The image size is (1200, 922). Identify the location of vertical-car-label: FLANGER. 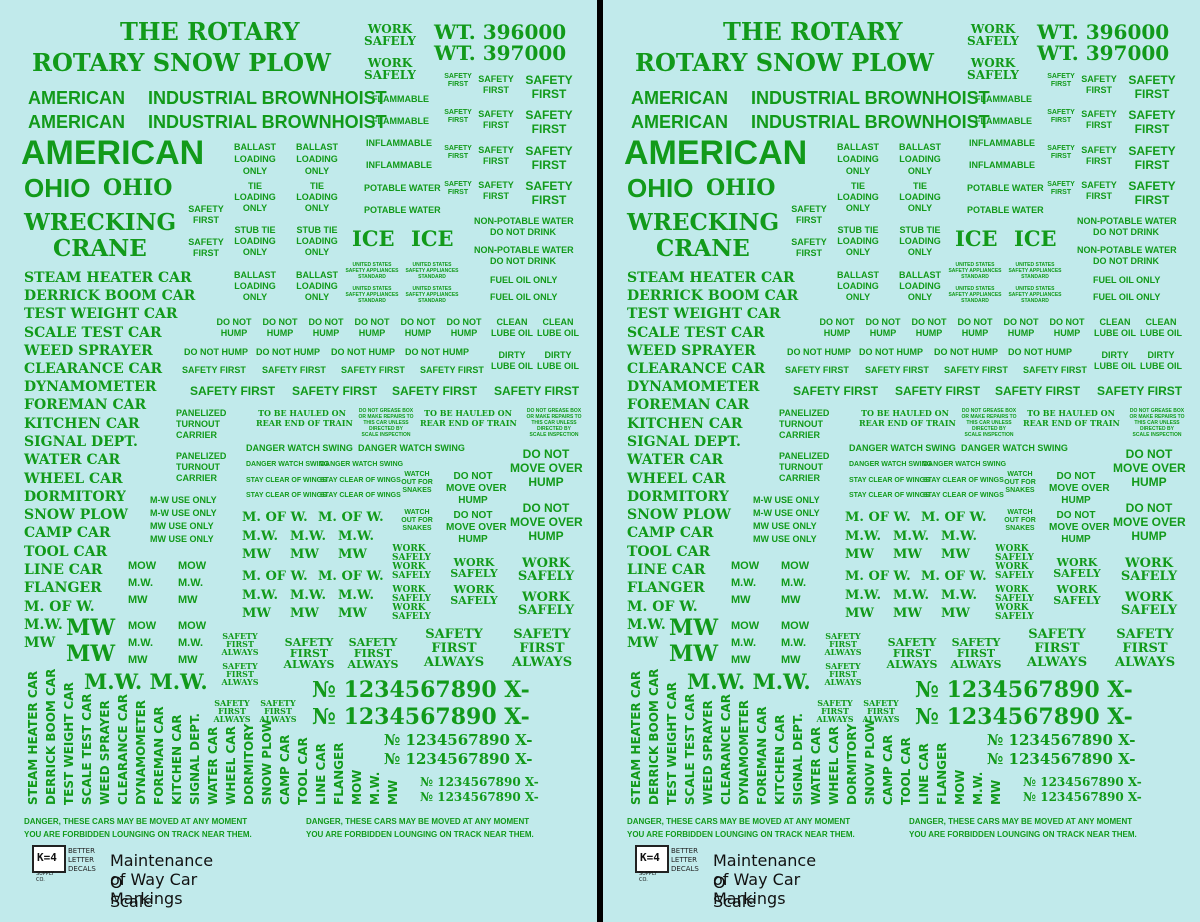
(942, 773).